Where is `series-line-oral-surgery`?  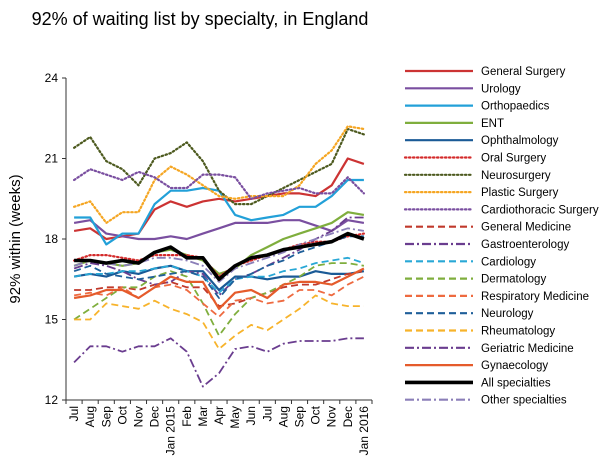
series-line-oral-surgery is located at coordinates (218, 255).